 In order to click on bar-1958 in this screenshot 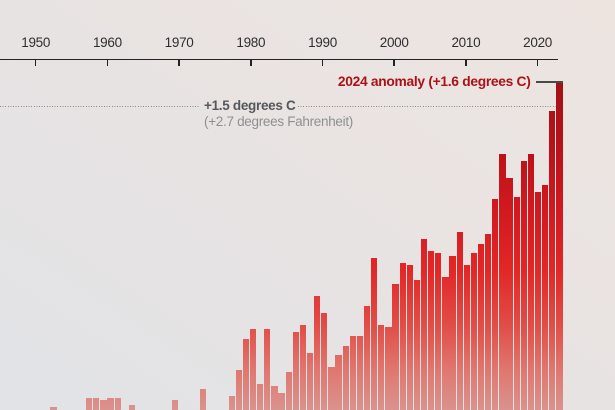, I will do `click(89, 404)`.